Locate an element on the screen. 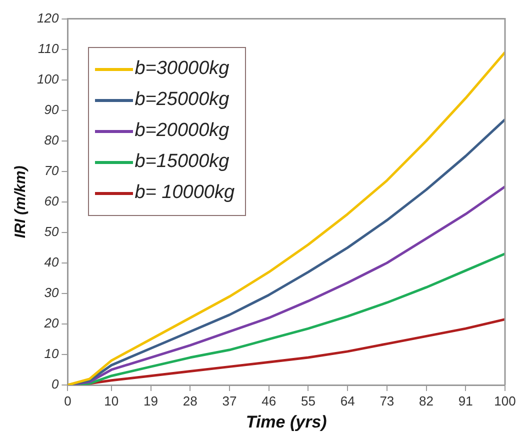  x-tick-label: 82 is located at coordinates (426, 400).